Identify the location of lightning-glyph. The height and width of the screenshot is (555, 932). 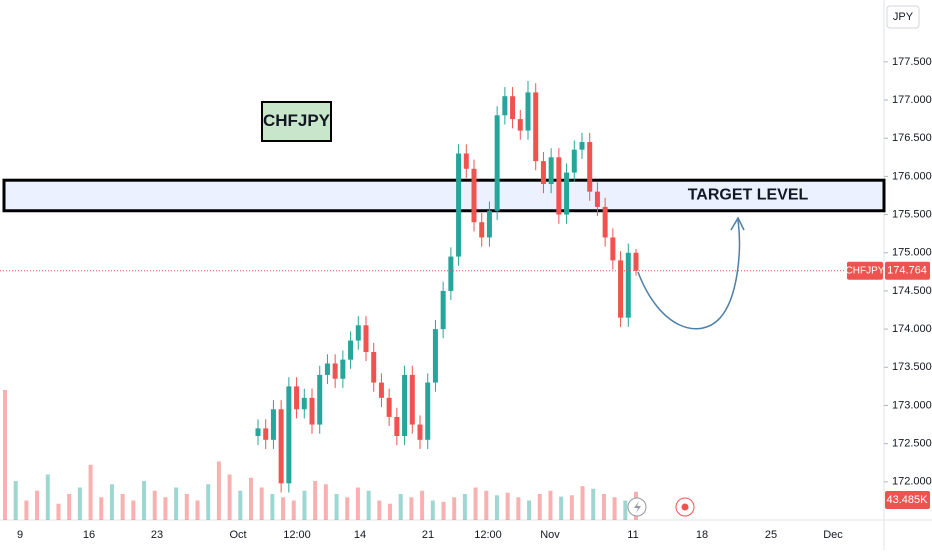
(637, 507).